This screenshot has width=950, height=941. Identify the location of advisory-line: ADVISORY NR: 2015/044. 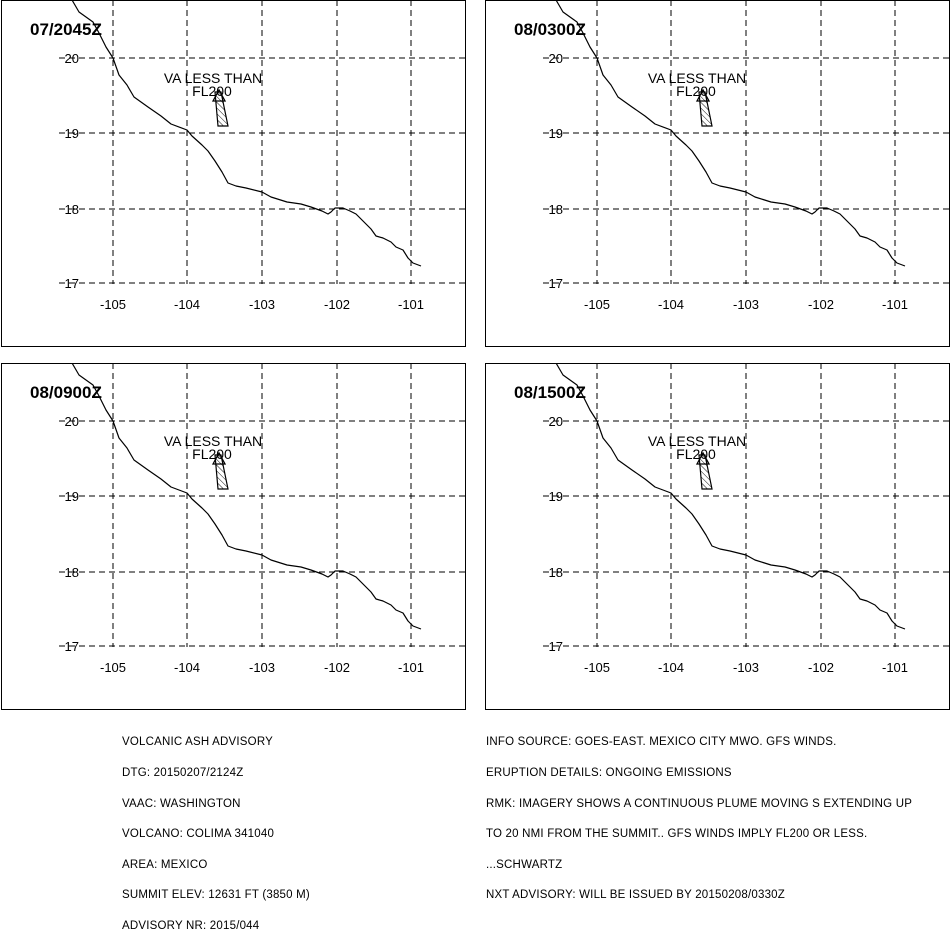
(191, 925).